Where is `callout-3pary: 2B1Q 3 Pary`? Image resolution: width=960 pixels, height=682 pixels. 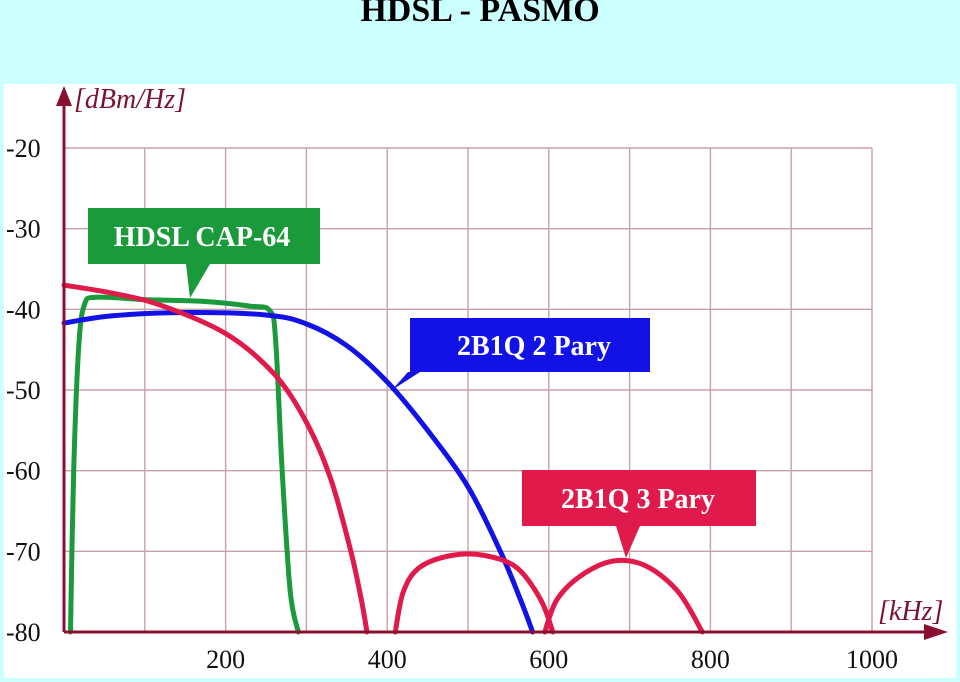
callout-3pary: 2B1Q 3 Pary is located at coordinates (639, 514).